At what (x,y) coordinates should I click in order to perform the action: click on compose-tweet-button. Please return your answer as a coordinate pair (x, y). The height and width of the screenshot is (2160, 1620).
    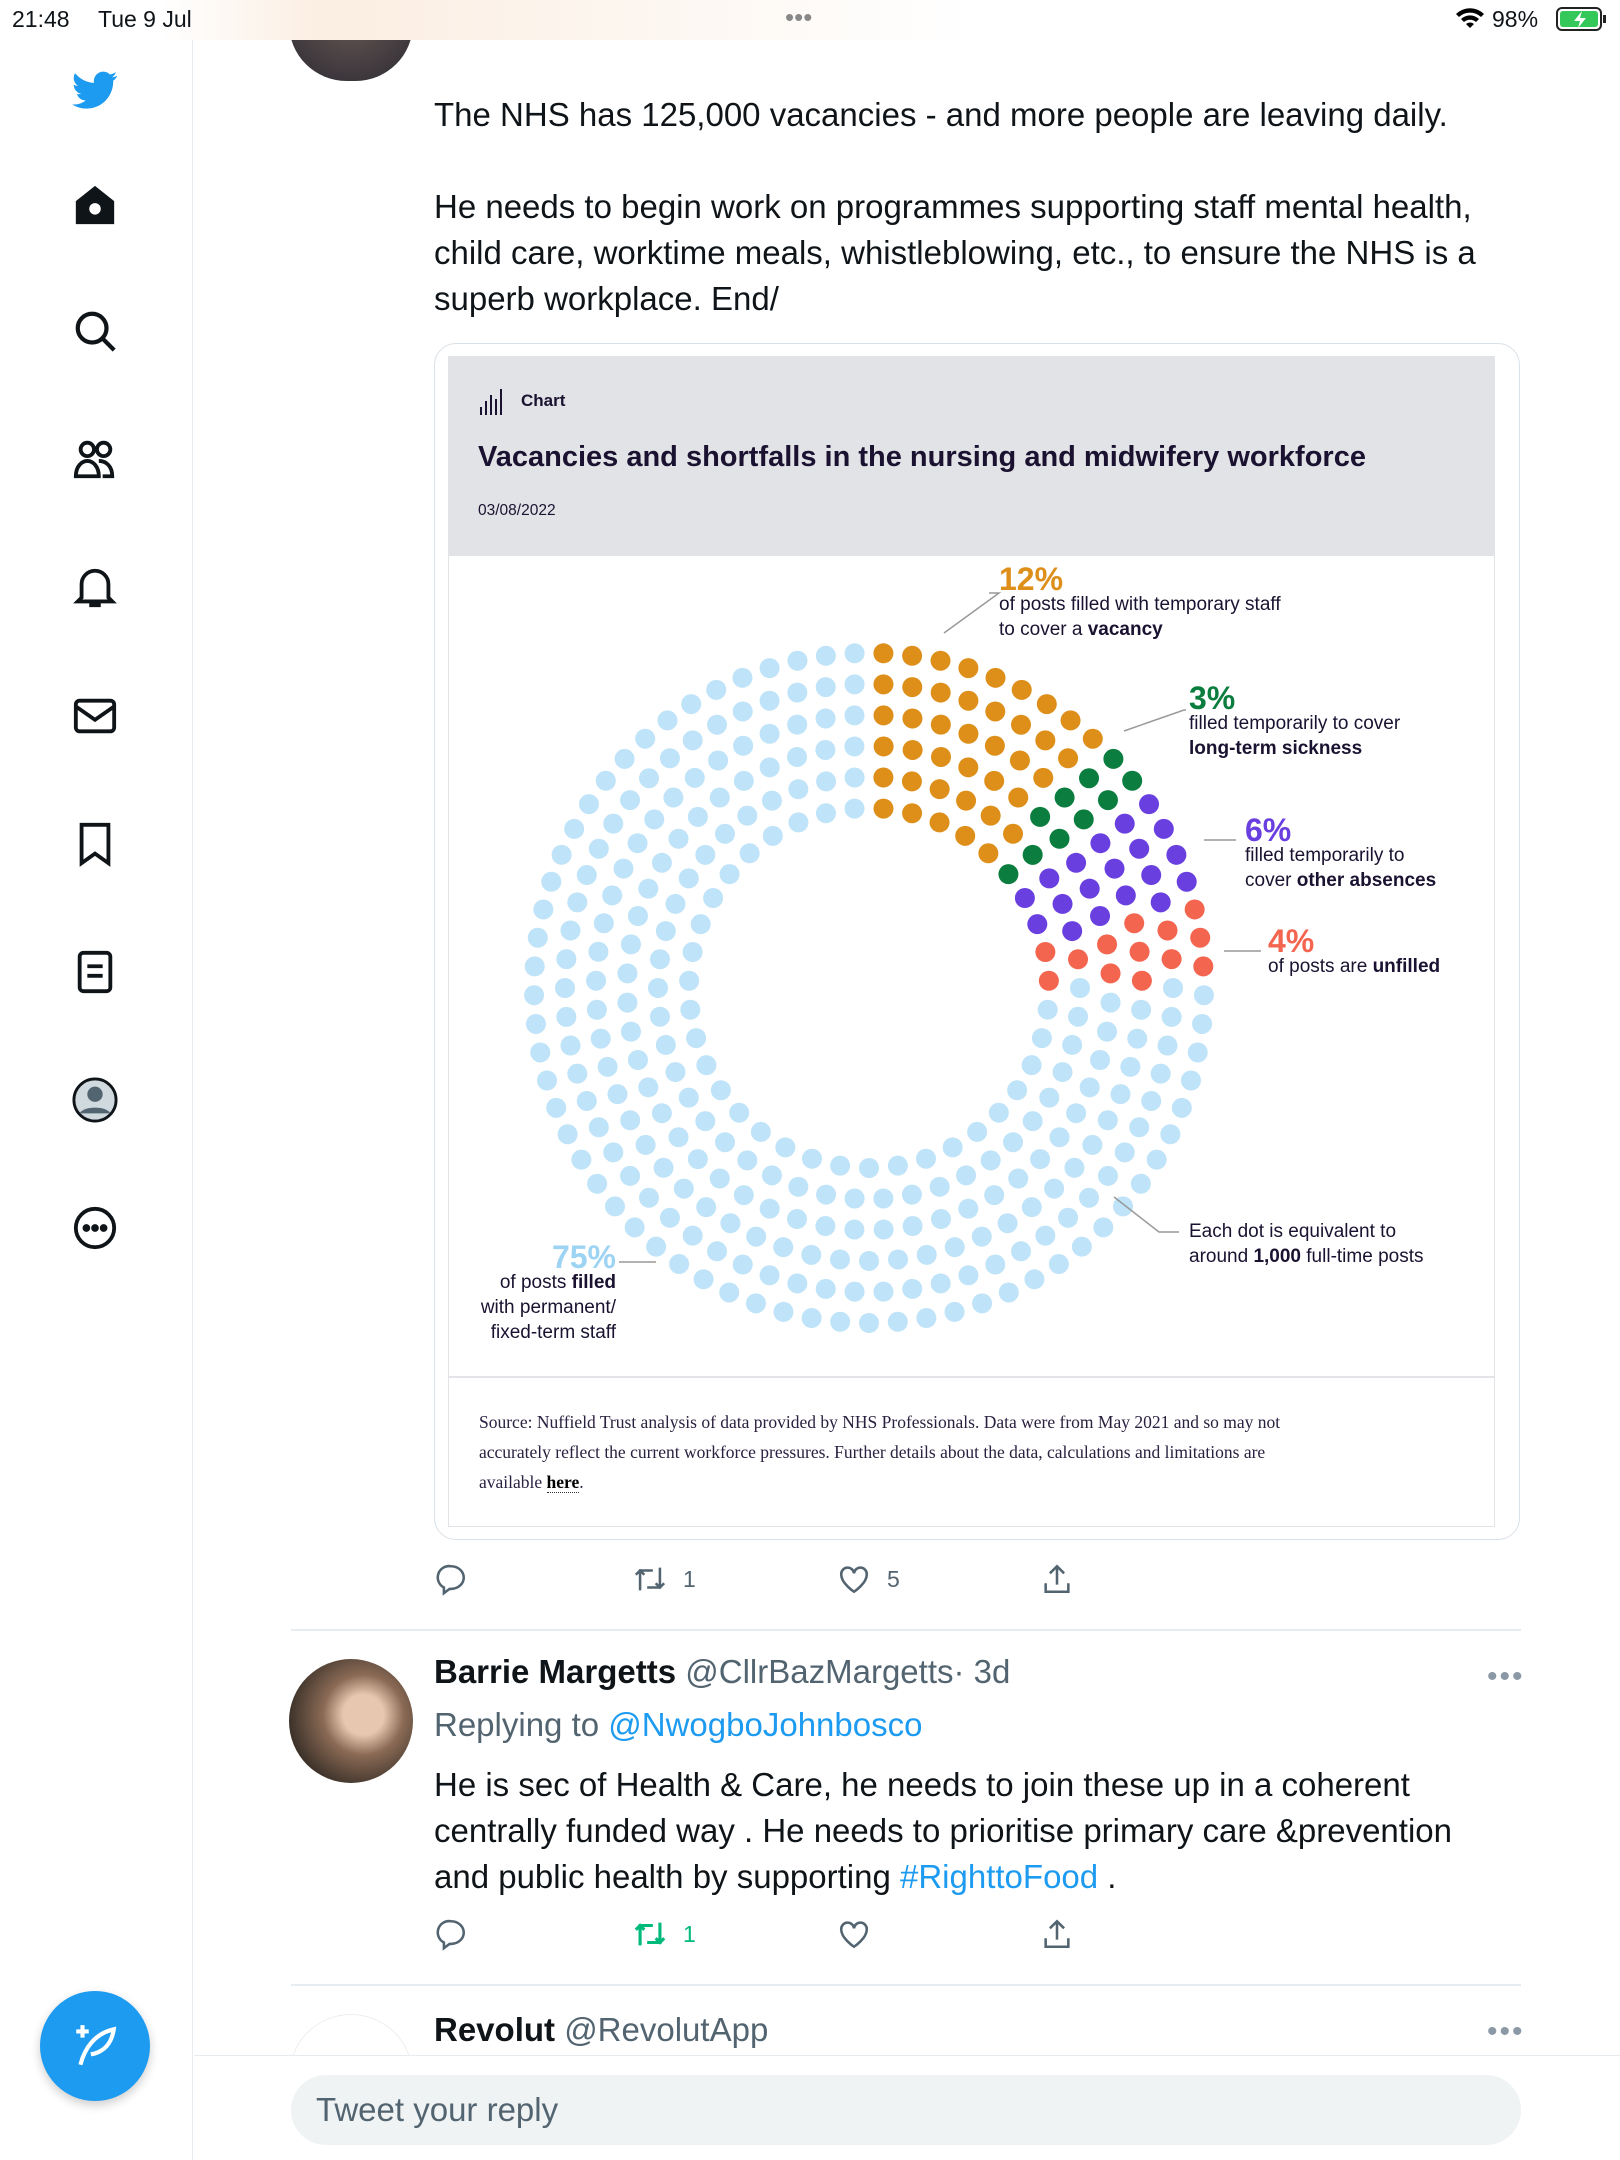
    Looking at the image, I should click on (95, 2046).